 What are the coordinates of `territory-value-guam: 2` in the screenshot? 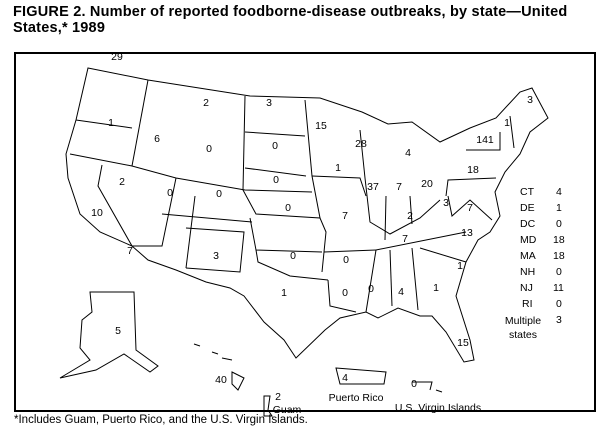 It's located at (278, 397).